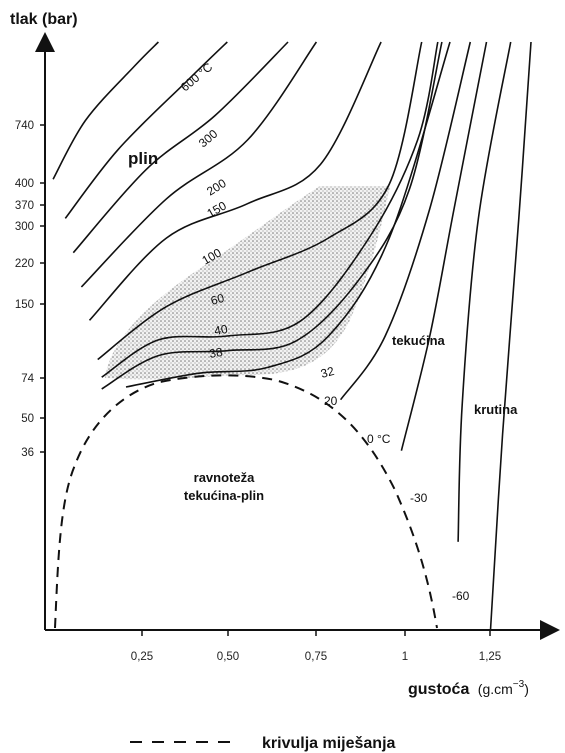  What do you see at coordinates (24, 264) in the screenshot?
I see `y-tick-label: 220` at bounding box center [24, 264].